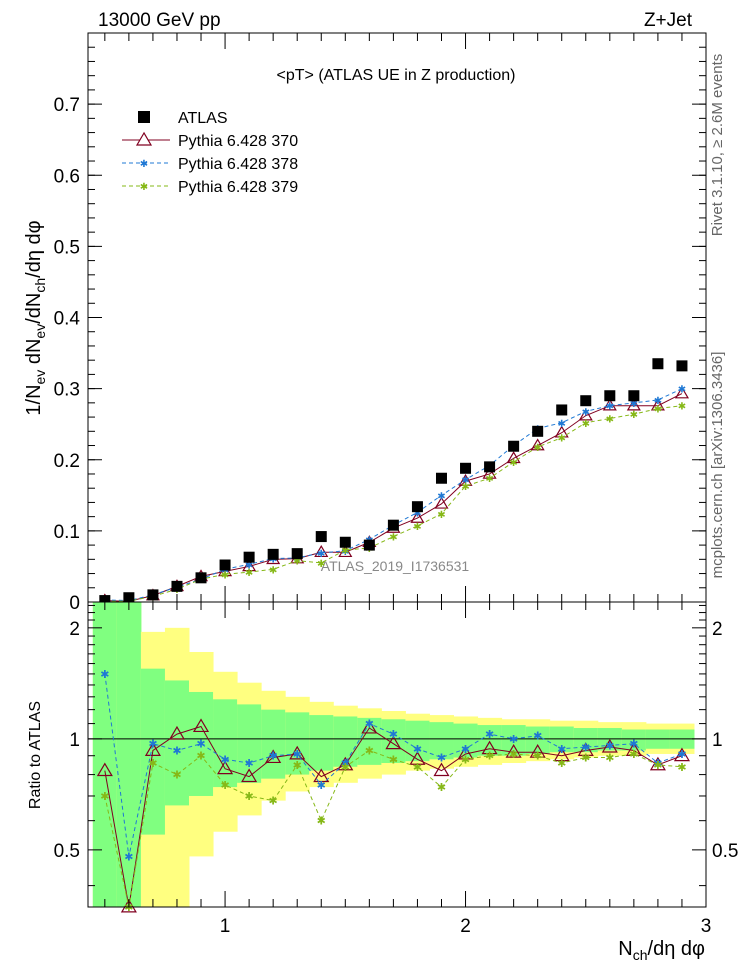  Describe the element at coordinates (717, 465) in the screenshot. I see `mcplots-reference-label: mcplots.cern.ch [arXiv:1306.3436]` at that location.